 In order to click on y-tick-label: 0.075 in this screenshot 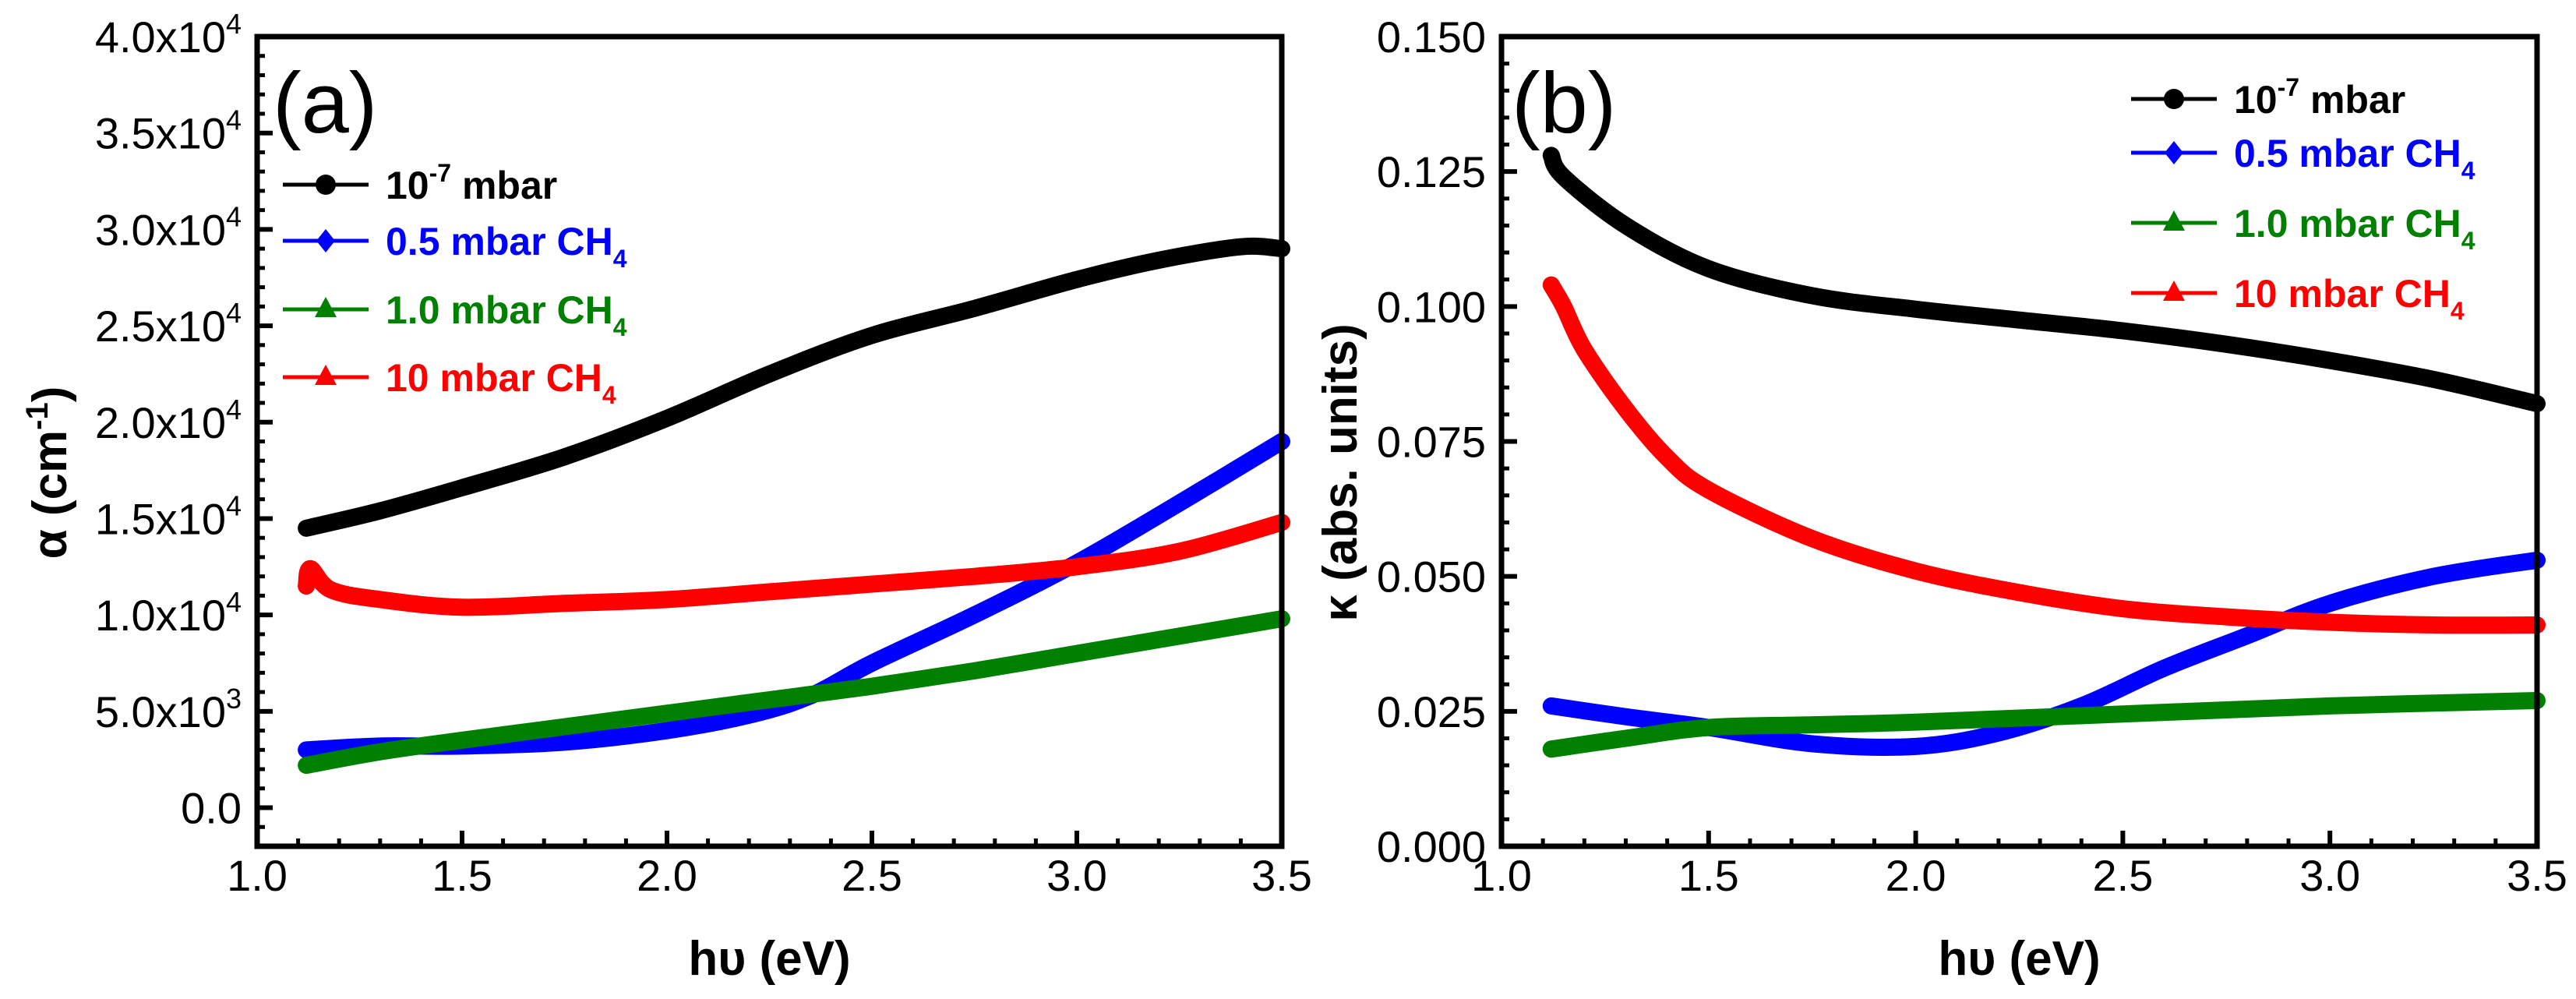, I will do `click(1431, 442)`.